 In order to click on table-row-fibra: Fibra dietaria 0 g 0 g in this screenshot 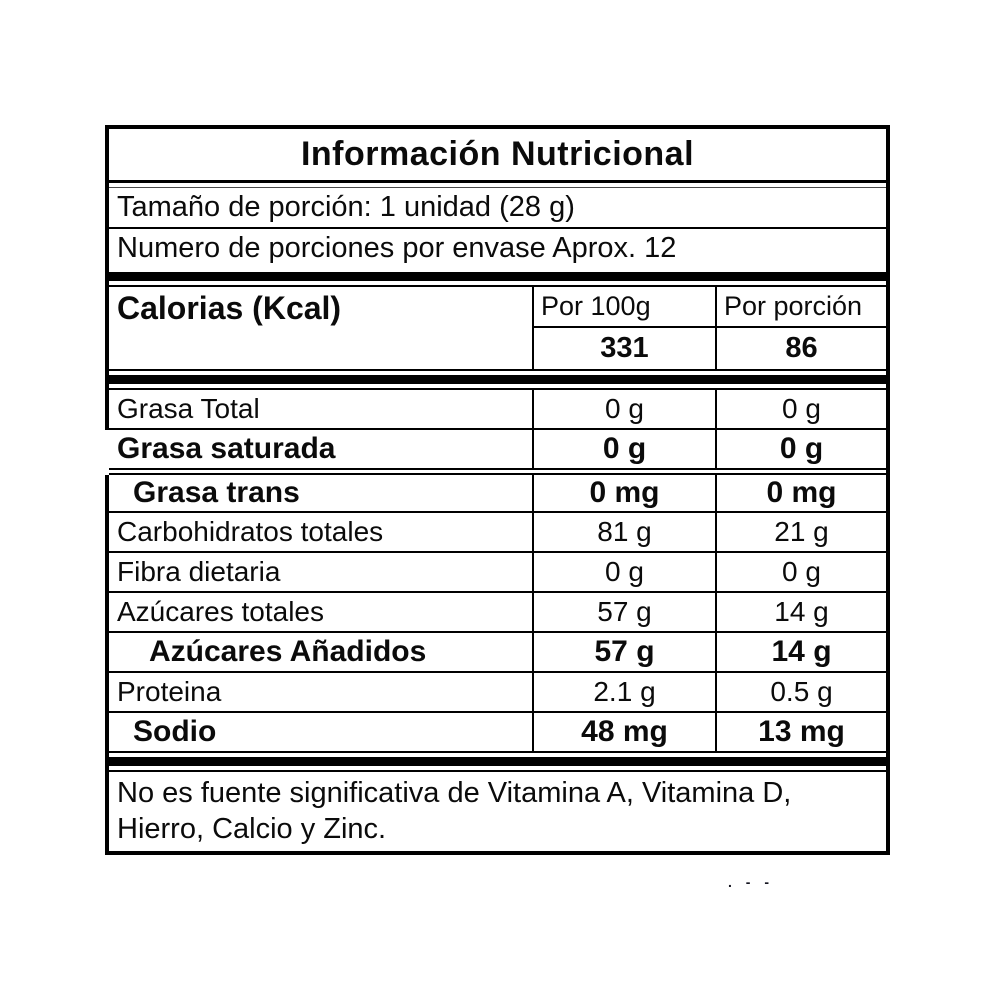, I will do `click(497, 573)`.